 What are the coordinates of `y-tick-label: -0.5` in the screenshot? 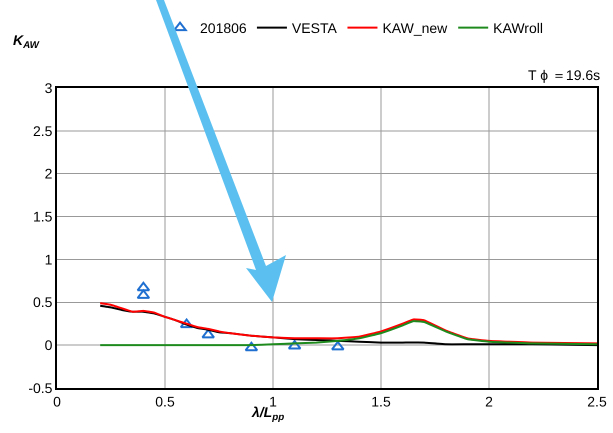 It's located at (40, 388).